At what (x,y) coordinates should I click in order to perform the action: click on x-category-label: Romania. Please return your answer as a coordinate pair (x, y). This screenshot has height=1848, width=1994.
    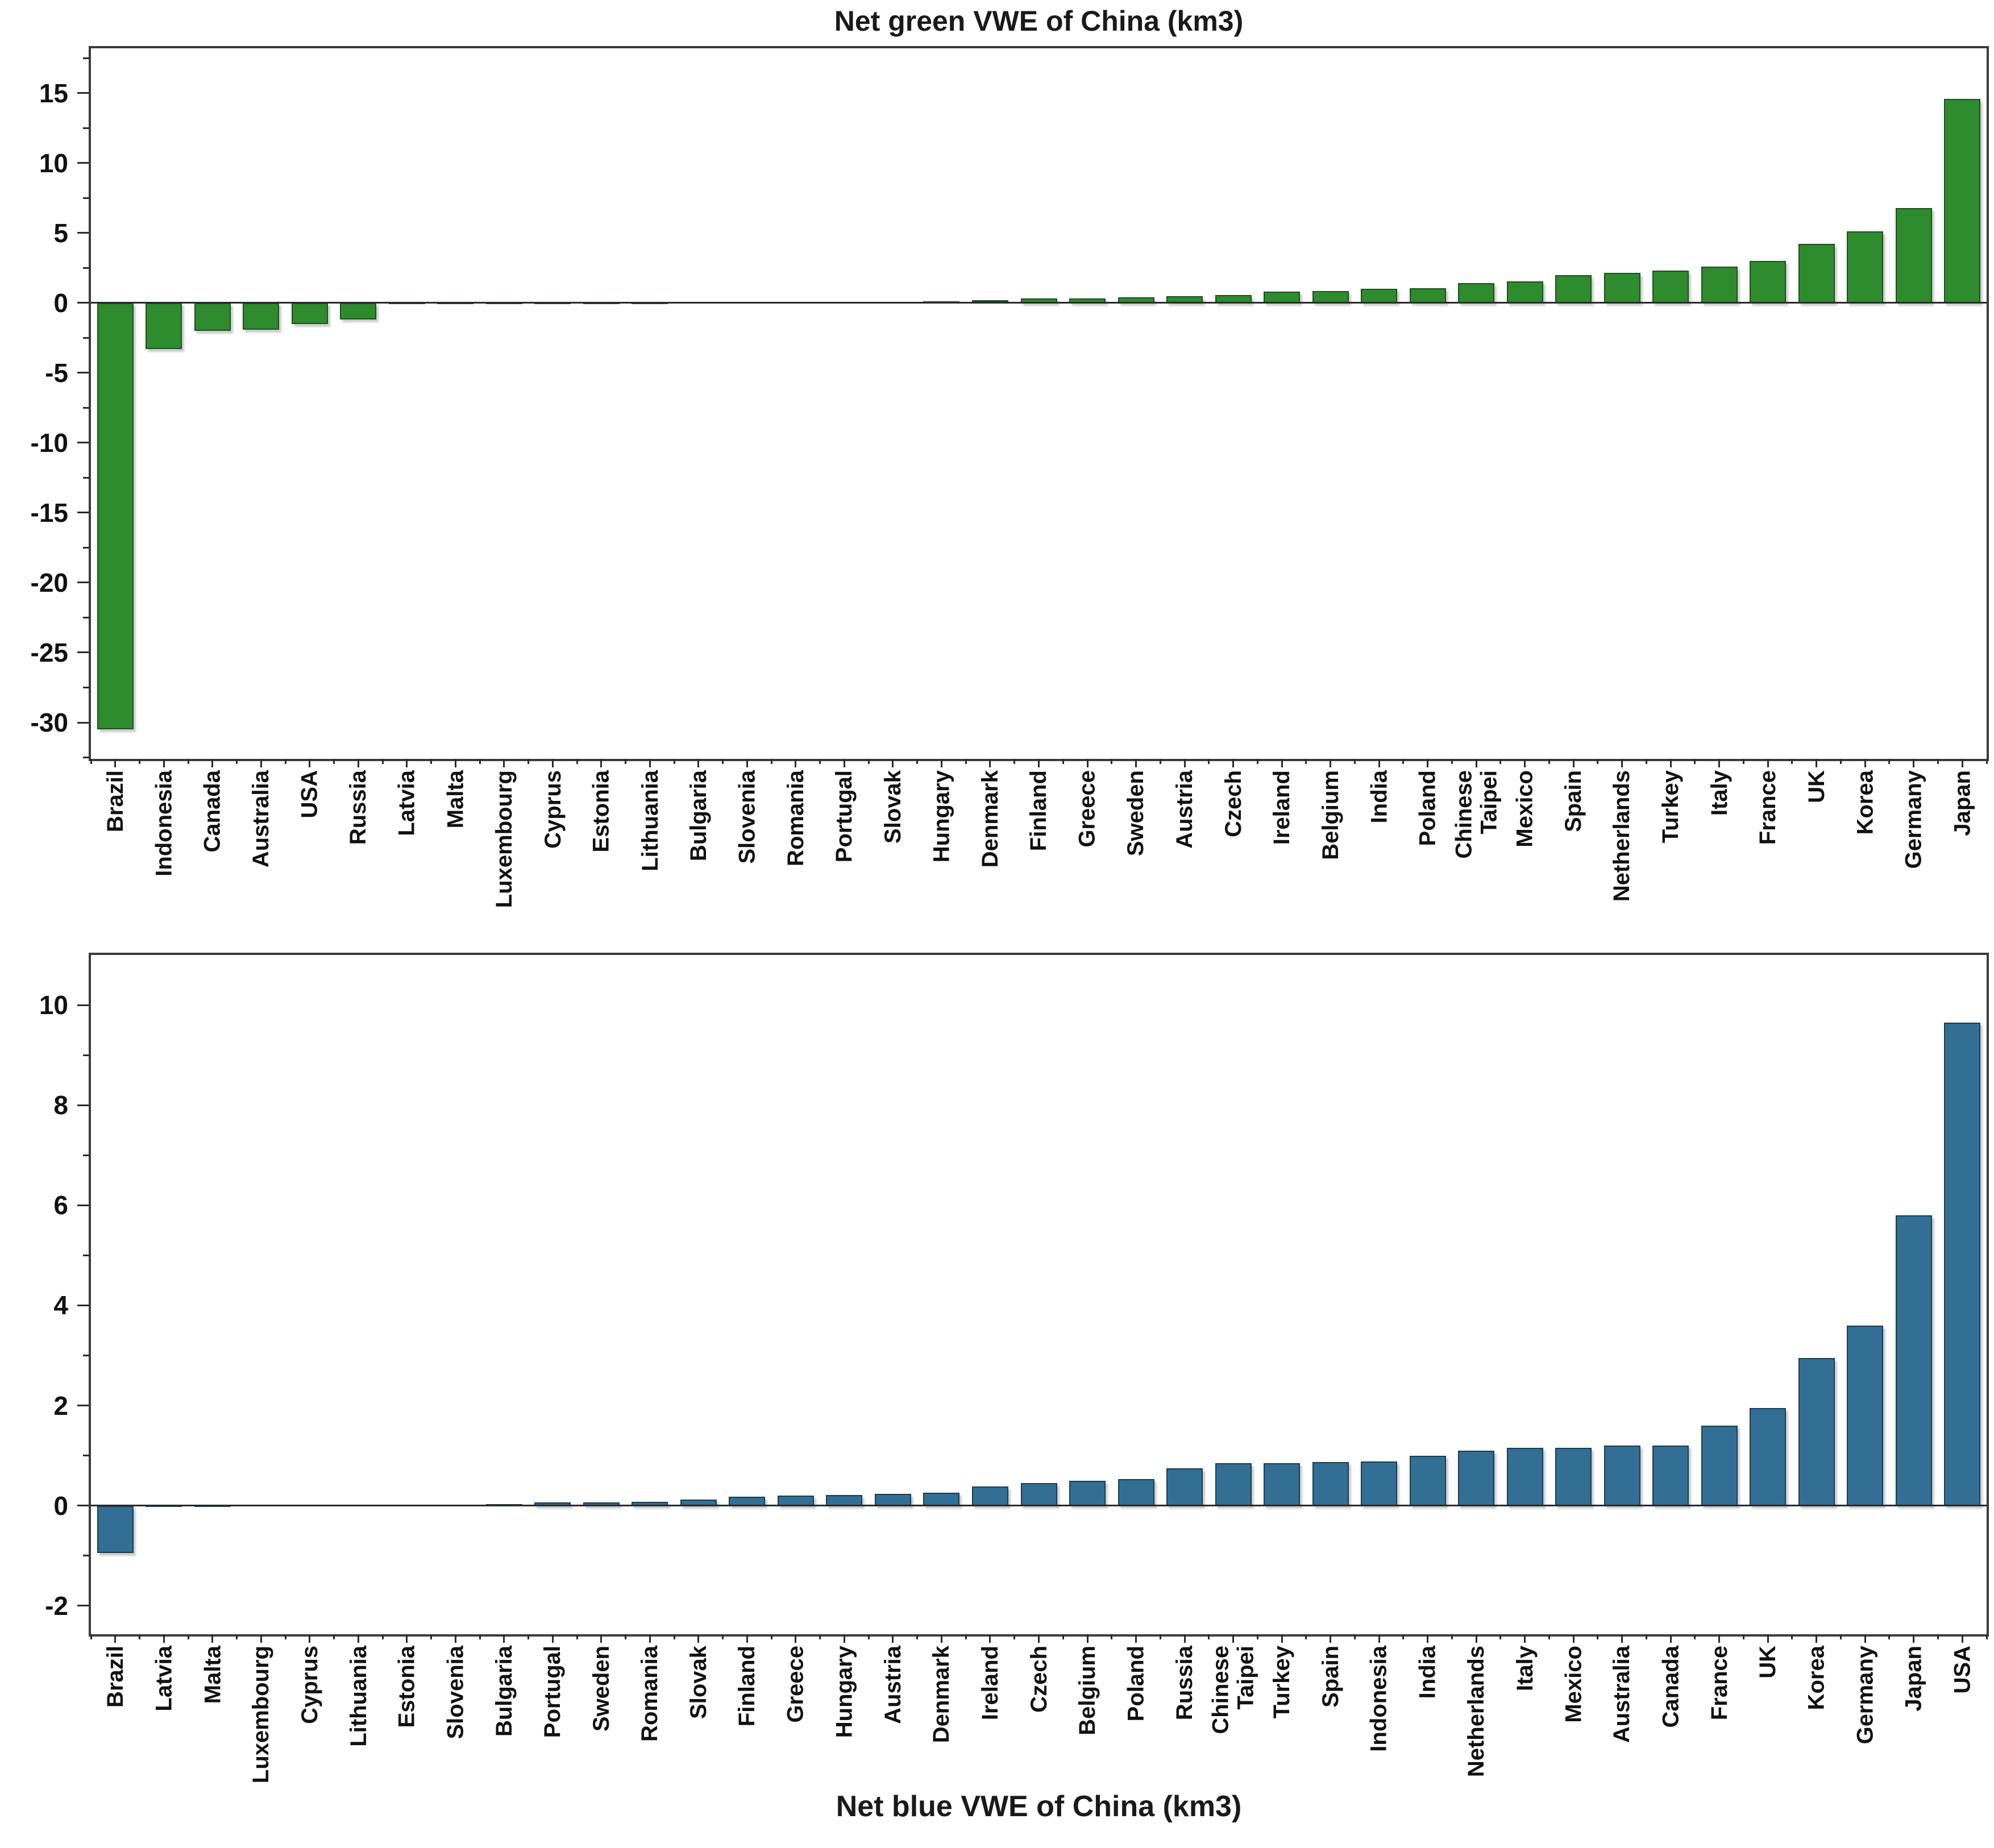
    Looking at the image, I should click on (650, 1694).